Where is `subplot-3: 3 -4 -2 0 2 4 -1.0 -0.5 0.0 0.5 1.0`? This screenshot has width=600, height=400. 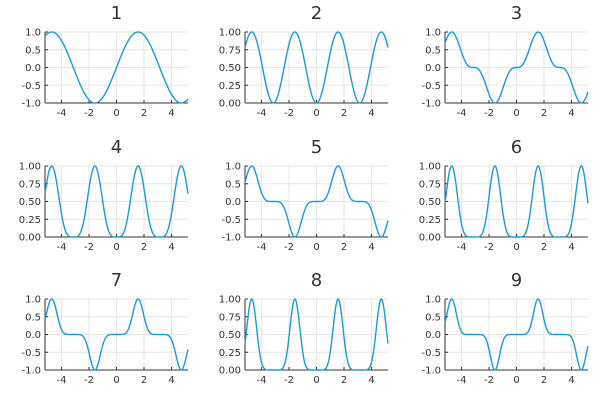
subplot-3: 3 -4 -2 0 2 4 -1.0 -0.5 0.0 0.5 1.0 is located at coordinates (505, 61).